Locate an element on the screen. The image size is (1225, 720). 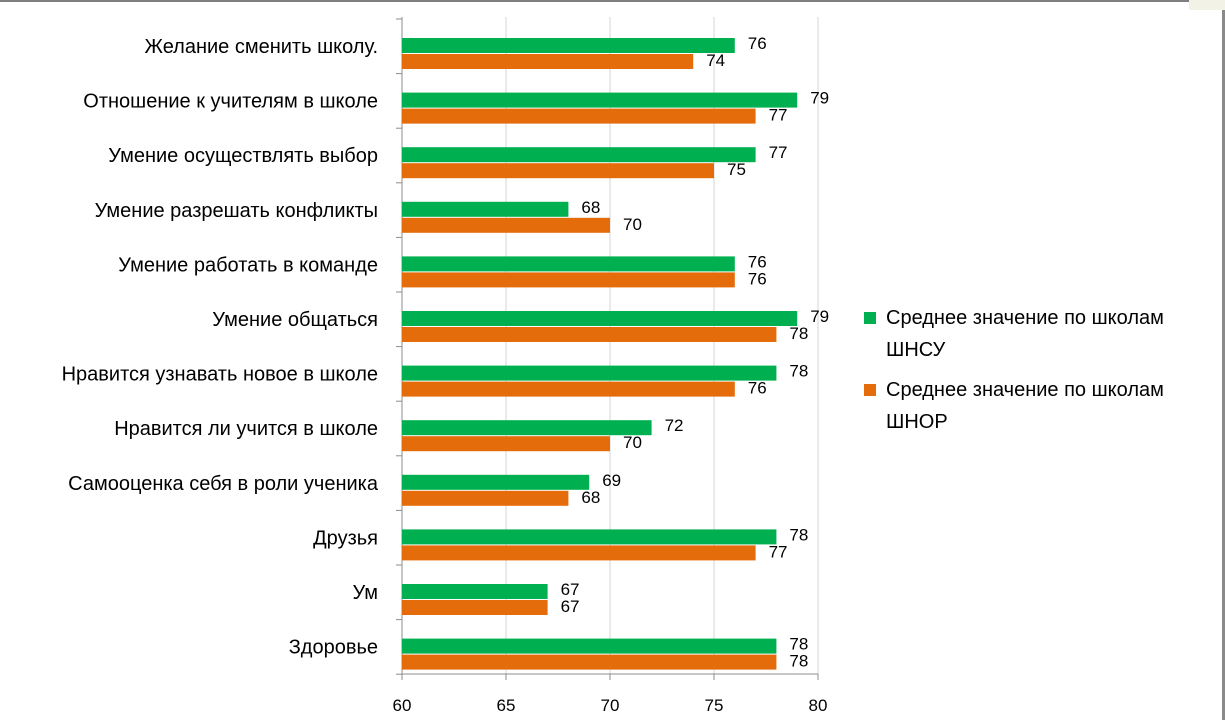
category-label: Нравится узнавать новое в школе is located at coordinates (220, 375).